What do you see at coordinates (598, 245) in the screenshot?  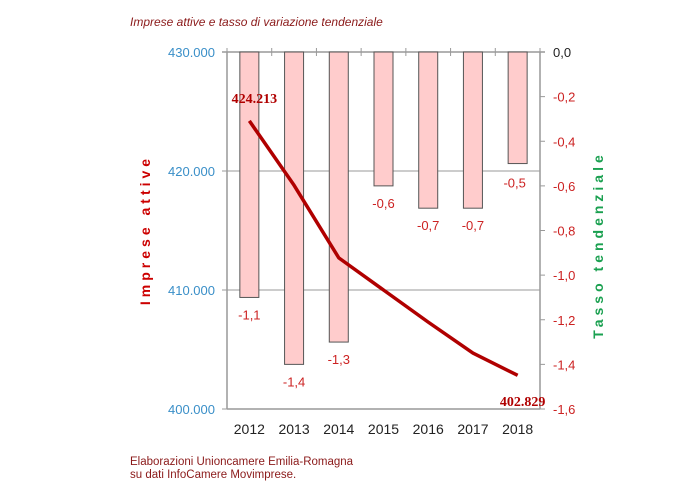 I see `right-axis-title: Tasso tendenziale` at bounding box center [598, 245].